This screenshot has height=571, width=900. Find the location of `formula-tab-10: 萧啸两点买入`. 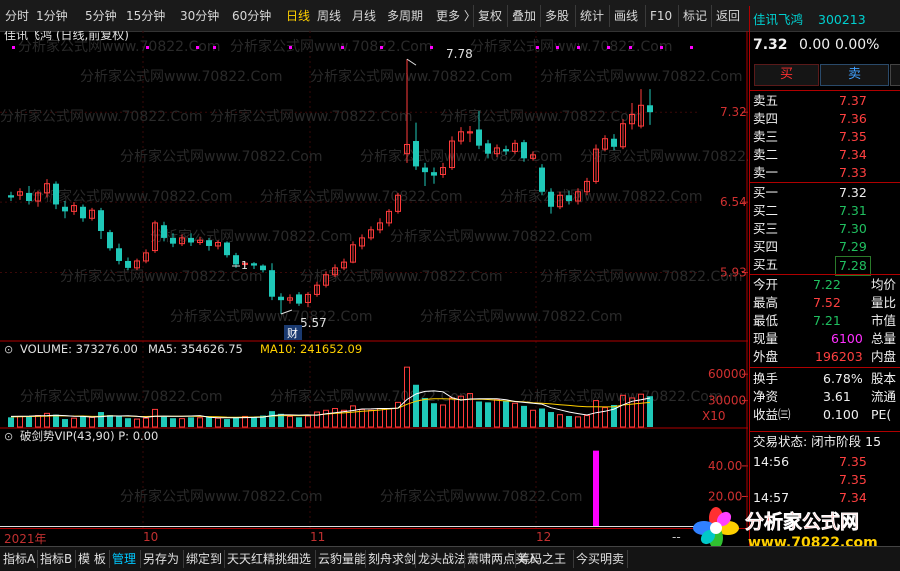

formula-tab-10: 萧啸两点买入 is located at coordinates (503, 559).